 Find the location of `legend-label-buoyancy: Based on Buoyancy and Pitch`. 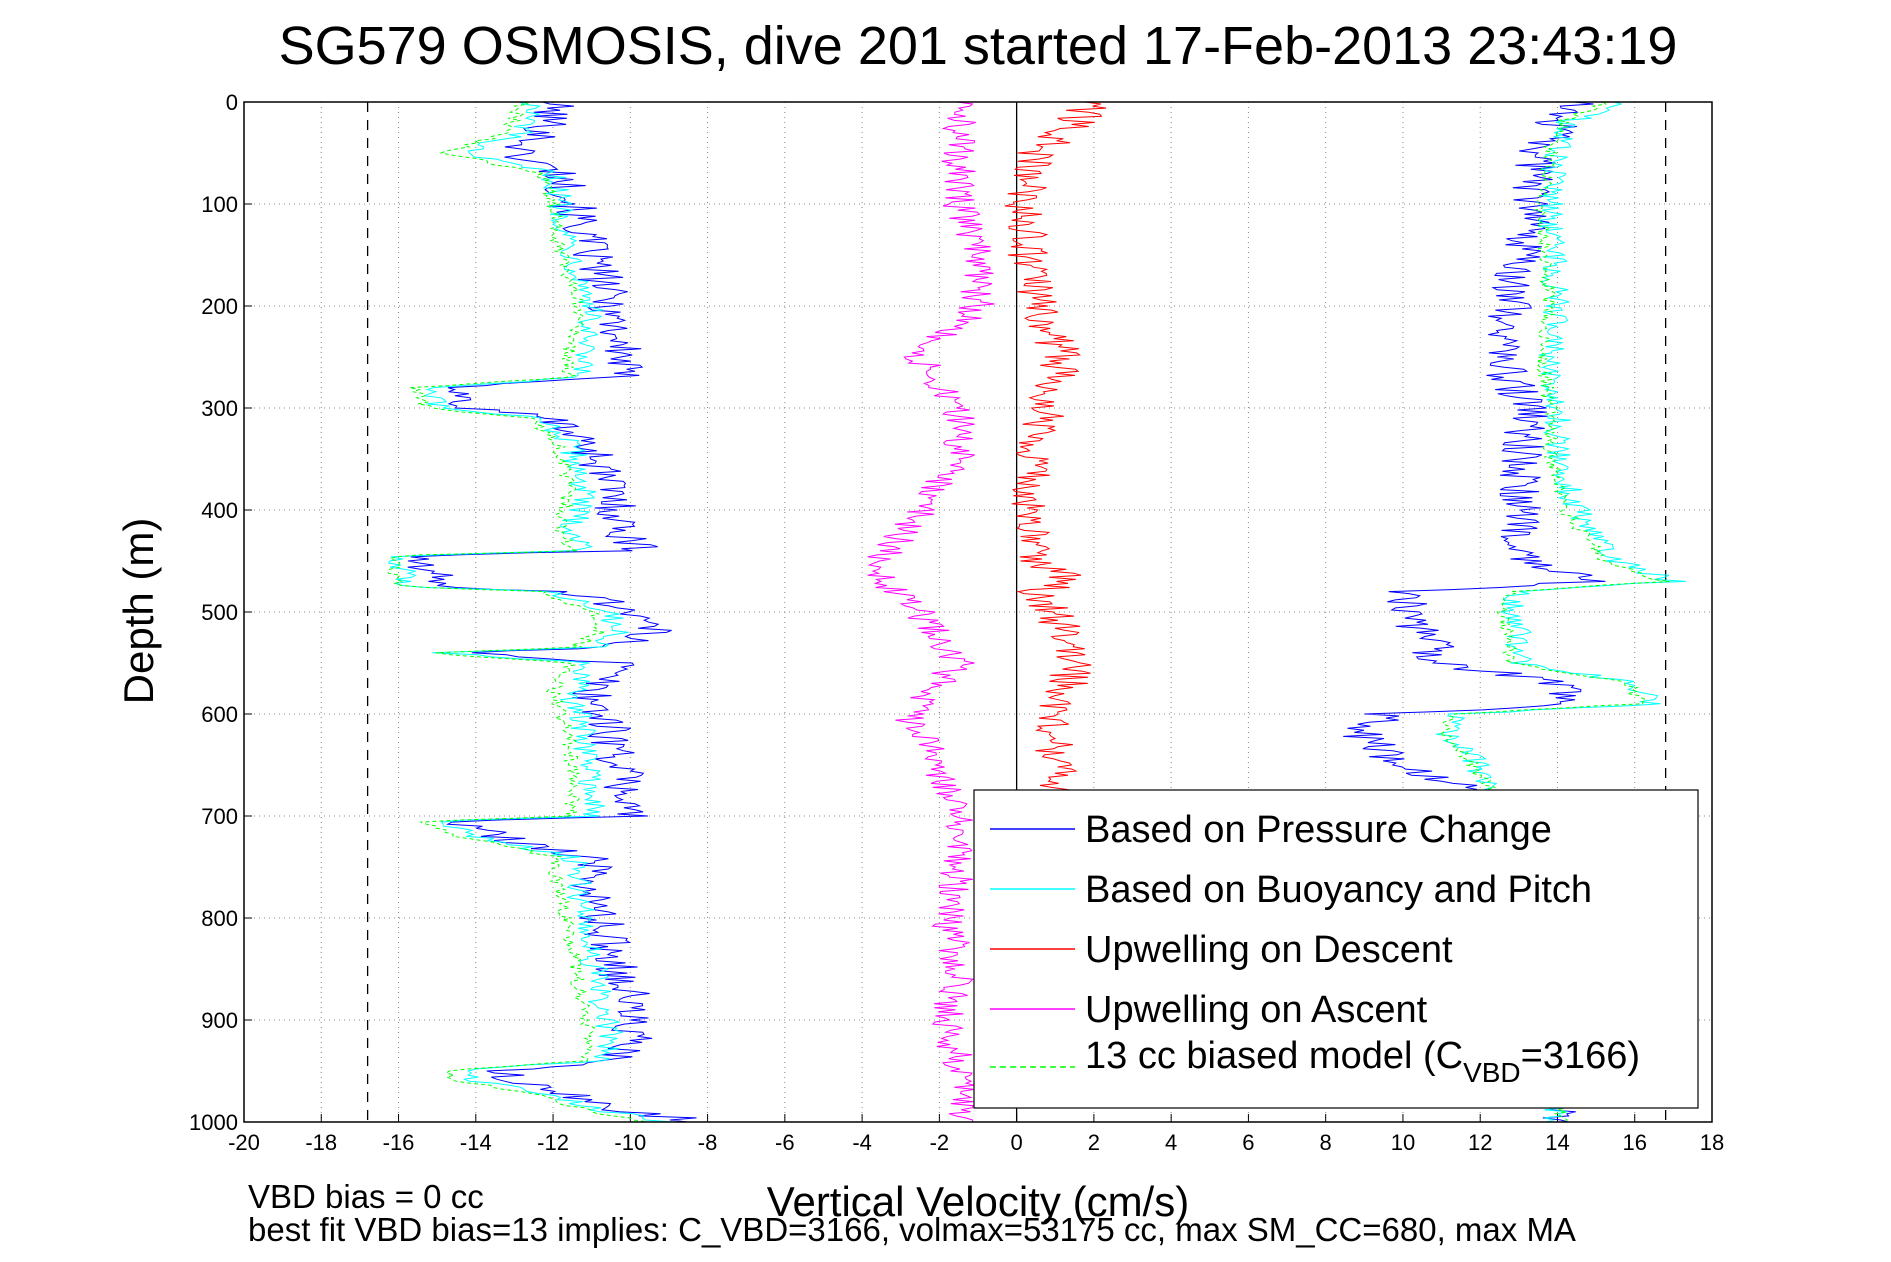

legend-label-buoyancy: Based on Buoyancy and Pitch is located at coordinates (1338, 890).